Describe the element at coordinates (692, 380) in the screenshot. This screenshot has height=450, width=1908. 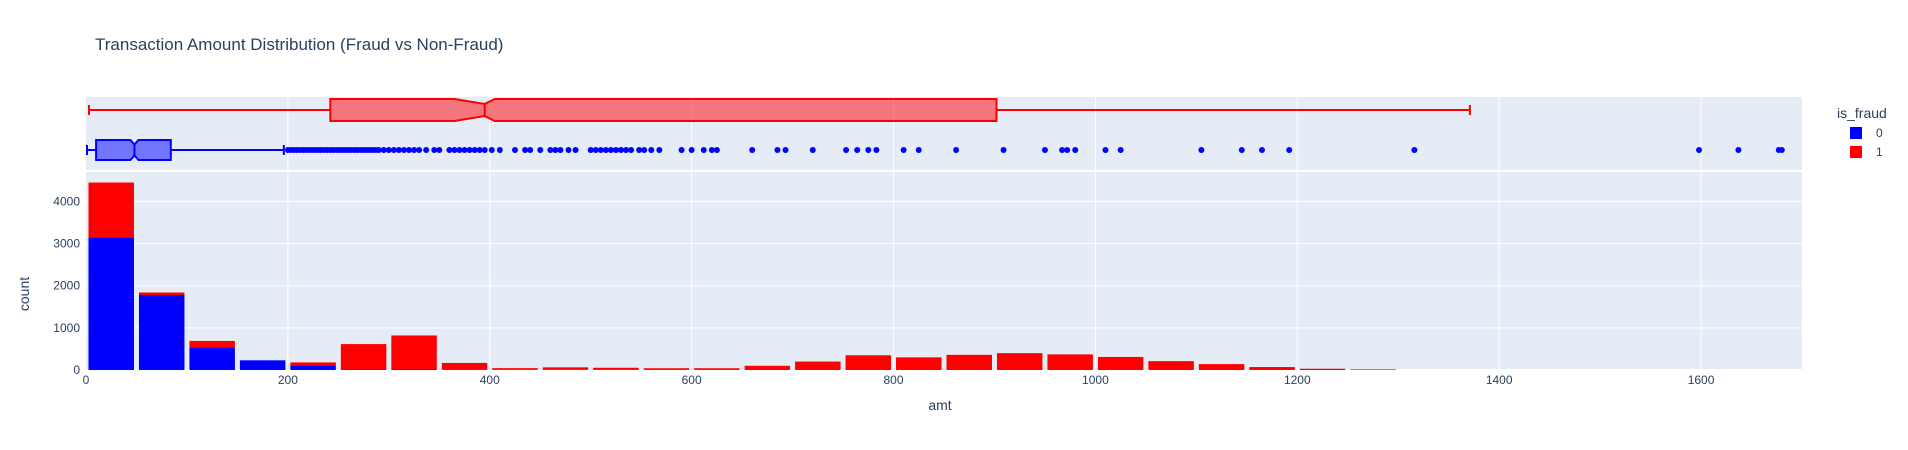
I see `x-tick-label: 600` at that location.